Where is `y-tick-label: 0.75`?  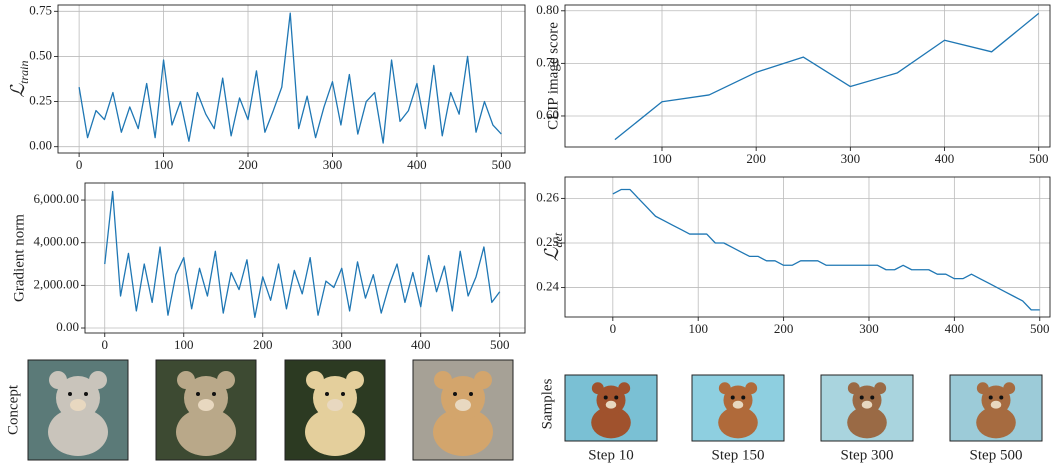 y-tick-label: 0.75 is located at coordinates (40, 9).